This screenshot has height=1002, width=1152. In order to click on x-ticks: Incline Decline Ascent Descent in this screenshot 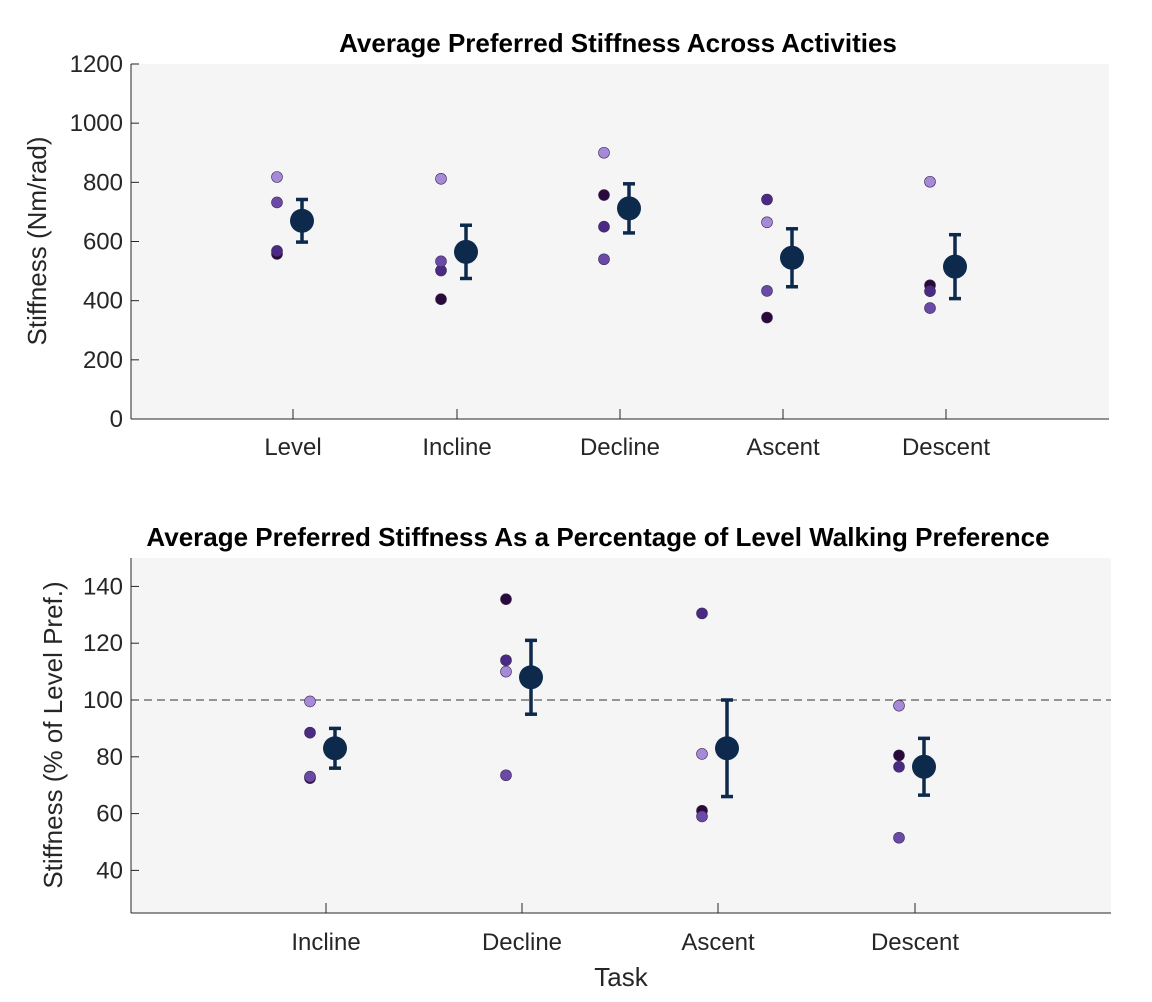, I will do `click(625, 929)`.